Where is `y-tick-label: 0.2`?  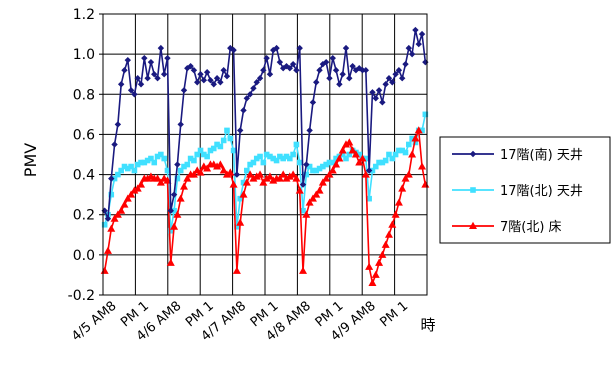 y-tick-label: 0.2 is located at coordinates (84, 216).